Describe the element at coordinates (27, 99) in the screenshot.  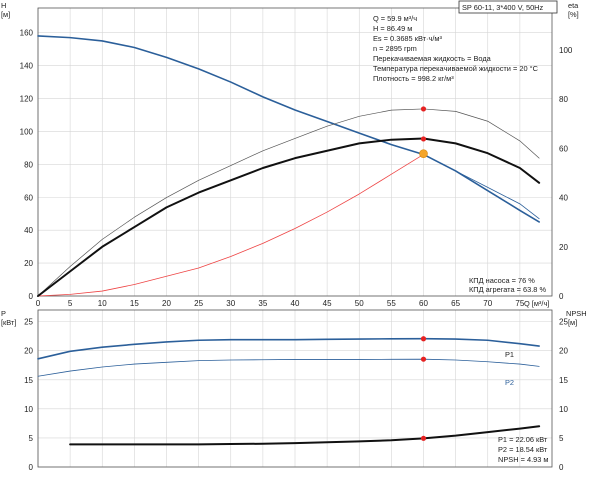
I see `y-left-tick-label: 120` at that location.